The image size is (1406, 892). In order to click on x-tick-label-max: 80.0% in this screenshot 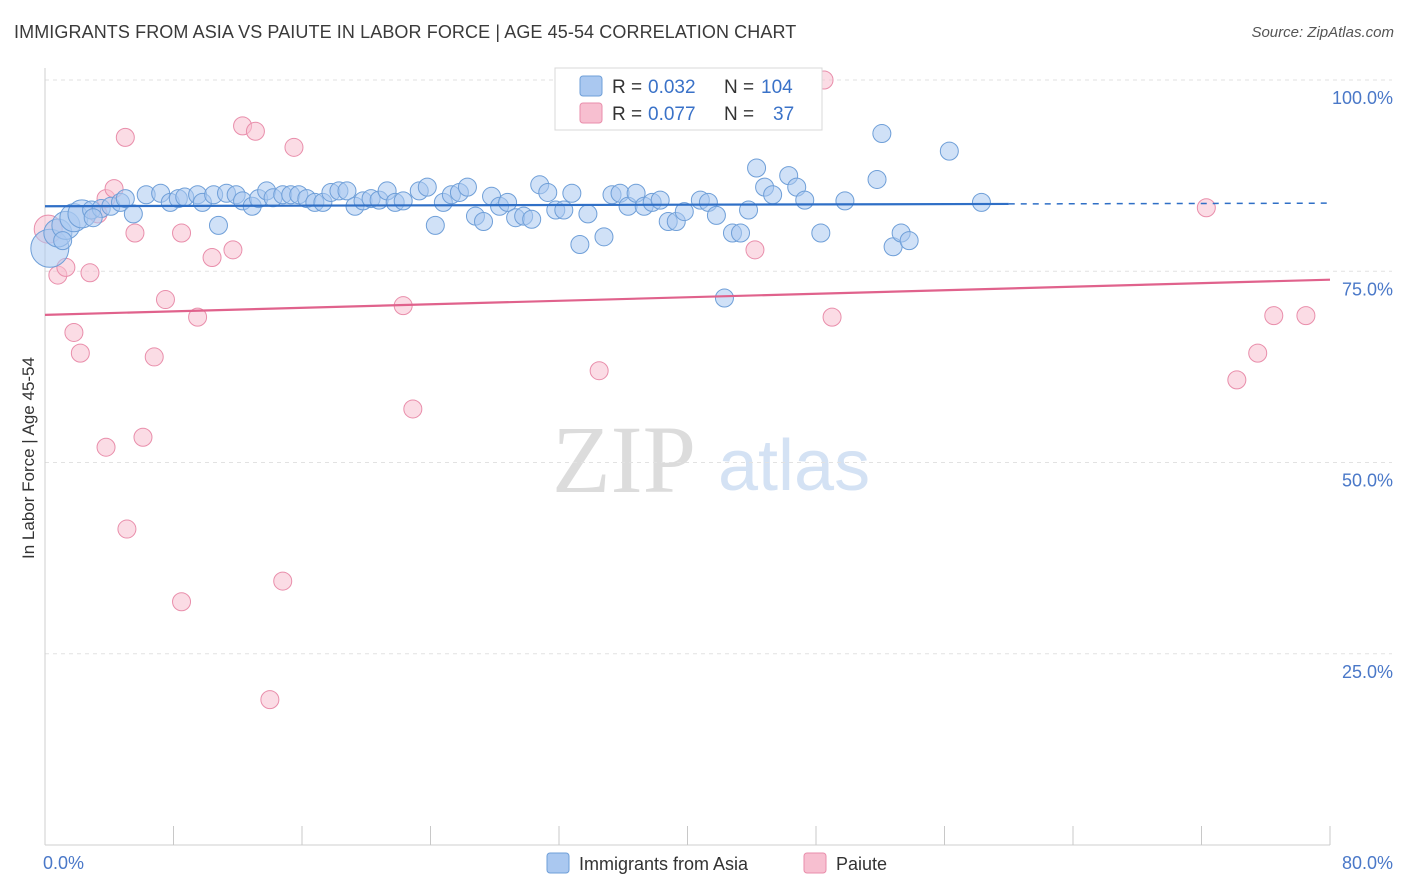, I will do `click(1367, 863)`.